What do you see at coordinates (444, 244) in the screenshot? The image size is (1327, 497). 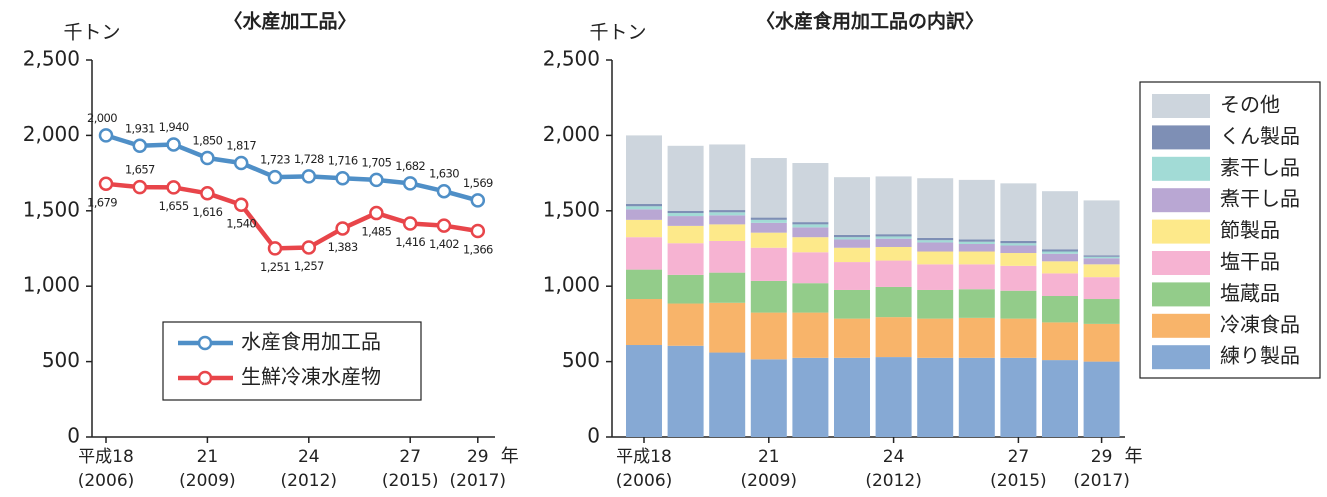 I see `data-label: 1,402` at bounding box center [444, 244].